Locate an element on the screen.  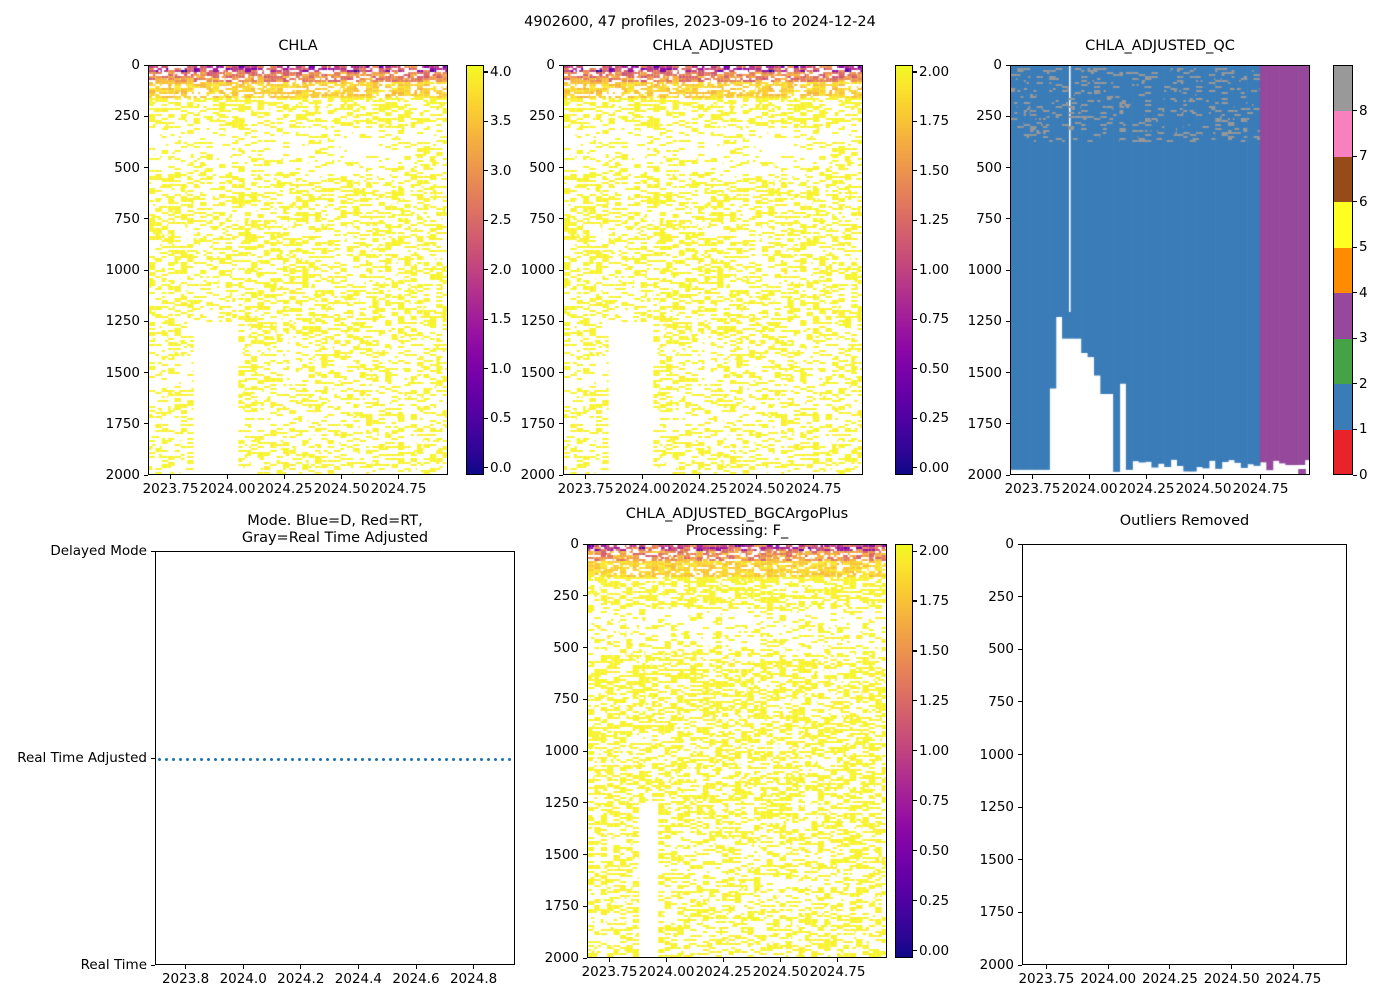
colorbar-tick-label: 2.00 is located at coordinates (934, 71).